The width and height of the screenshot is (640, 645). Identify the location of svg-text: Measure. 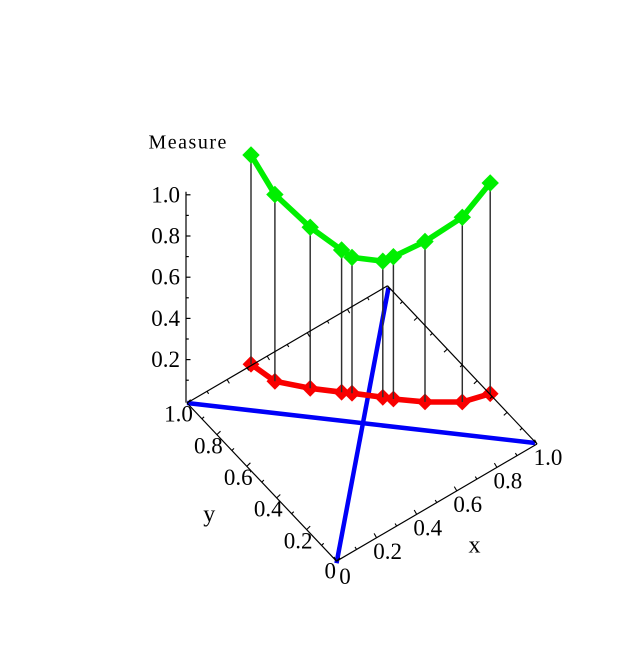
(188, 143).